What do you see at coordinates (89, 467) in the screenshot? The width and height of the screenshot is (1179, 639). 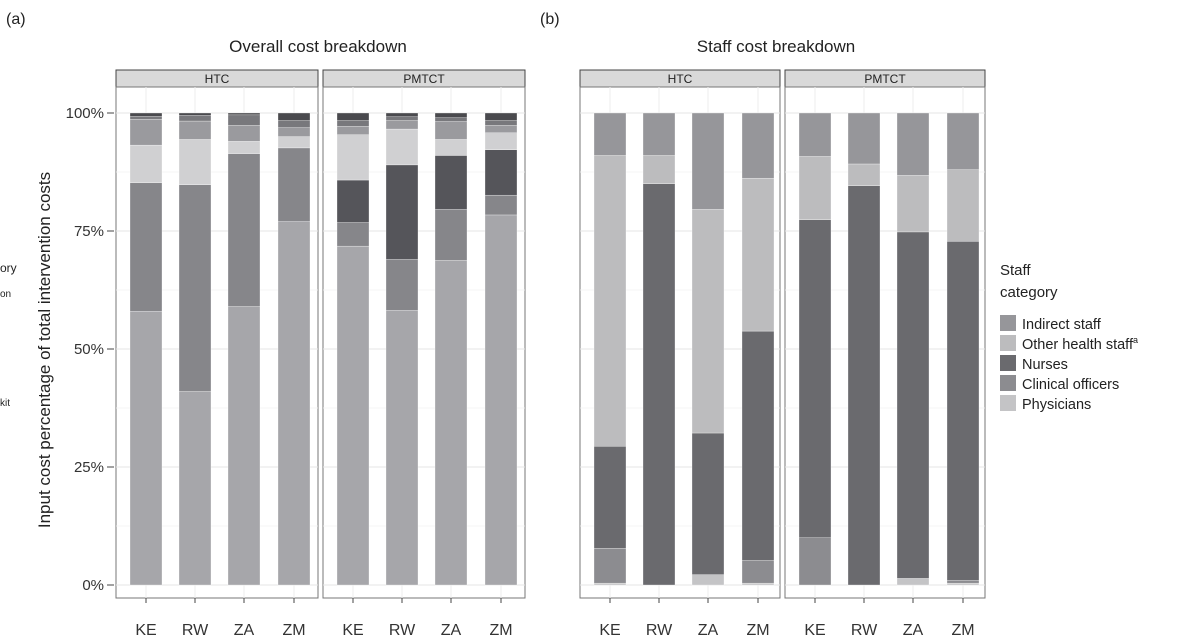 I see `y-tick-label: 25%` at bounding box center [89, 467].